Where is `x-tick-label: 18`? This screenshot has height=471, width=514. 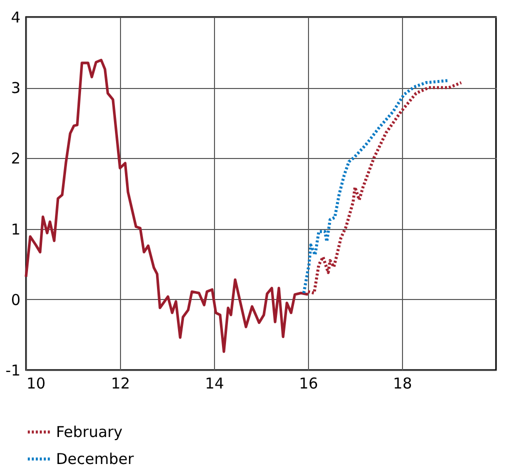
x-tick-label: 18 is located at coordinates (402, 383).